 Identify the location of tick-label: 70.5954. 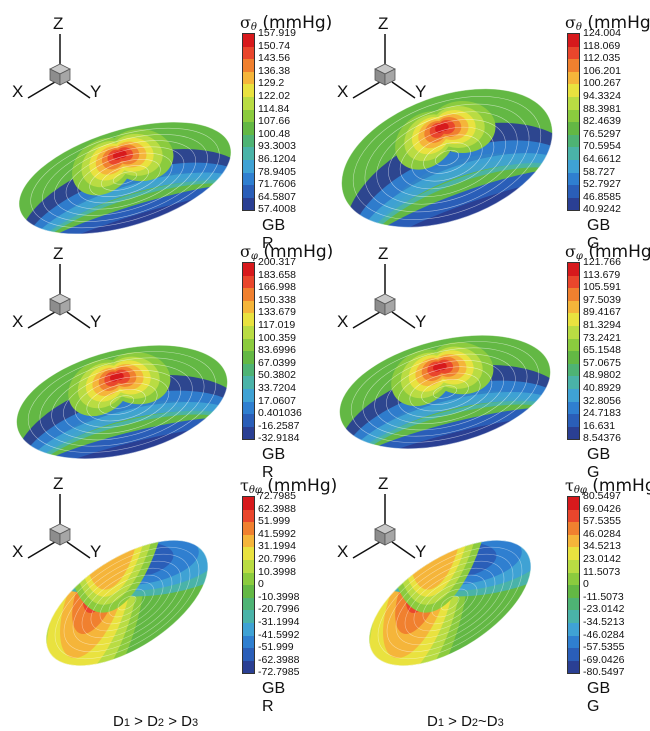
(602, 146).